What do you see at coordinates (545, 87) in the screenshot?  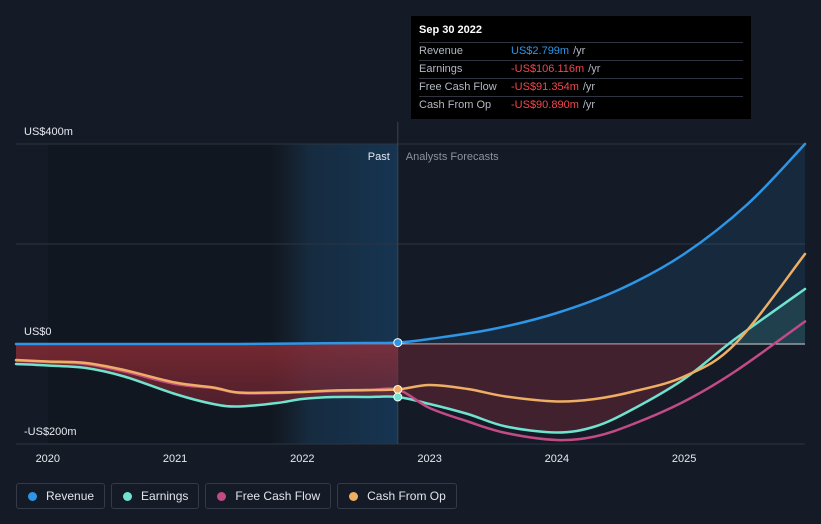 I see `tooltip-value: -US$91.354m` at bounding box center [545, 87].